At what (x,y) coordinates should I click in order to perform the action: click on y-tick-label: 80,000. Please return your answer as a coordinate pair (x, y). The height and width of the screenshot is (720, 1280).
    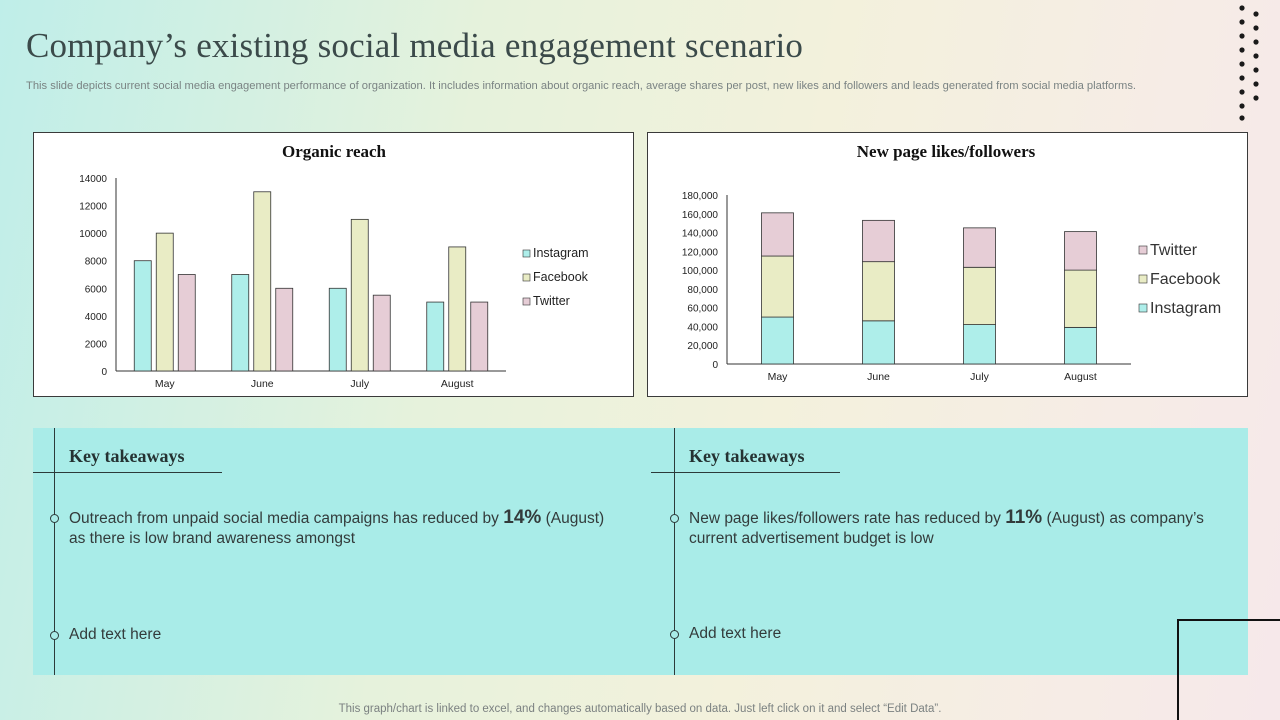
    Looking at the image, I should click on (702, 290).